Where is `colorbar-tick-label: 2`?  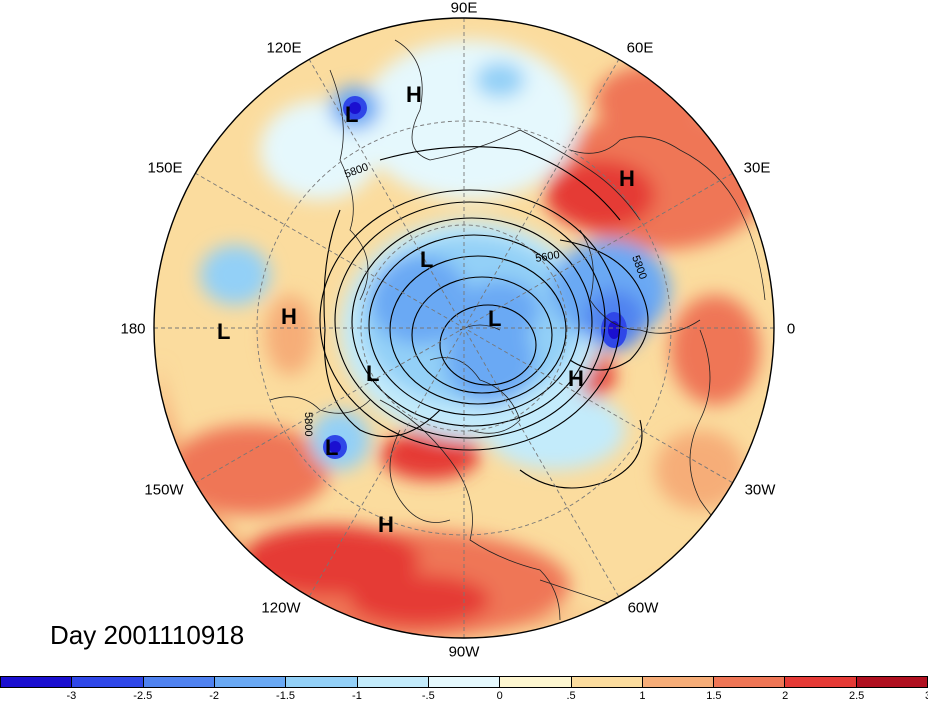
colorbar-tick-label: 2 is located at coordinates (785, 696).